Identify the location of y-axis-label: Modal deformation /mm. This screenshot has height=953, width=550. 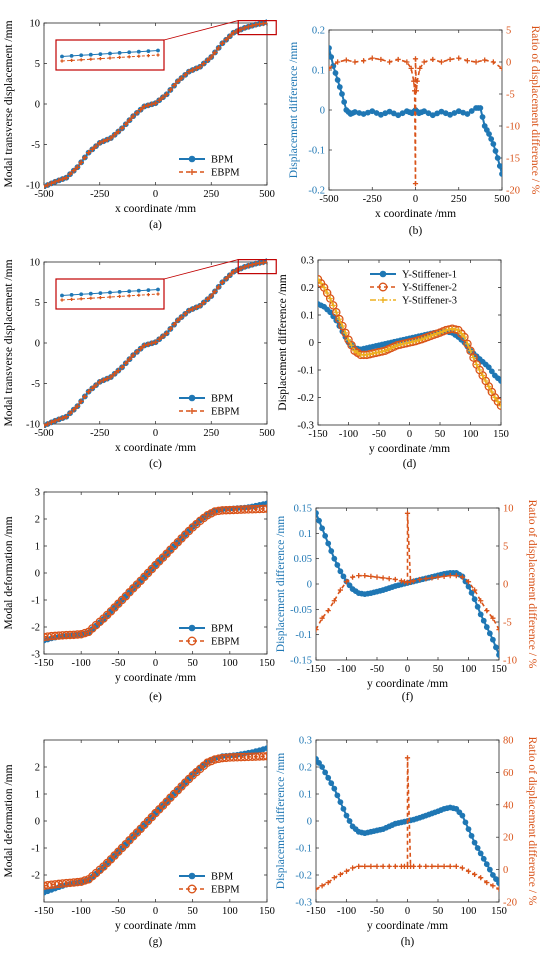
(9, 572).